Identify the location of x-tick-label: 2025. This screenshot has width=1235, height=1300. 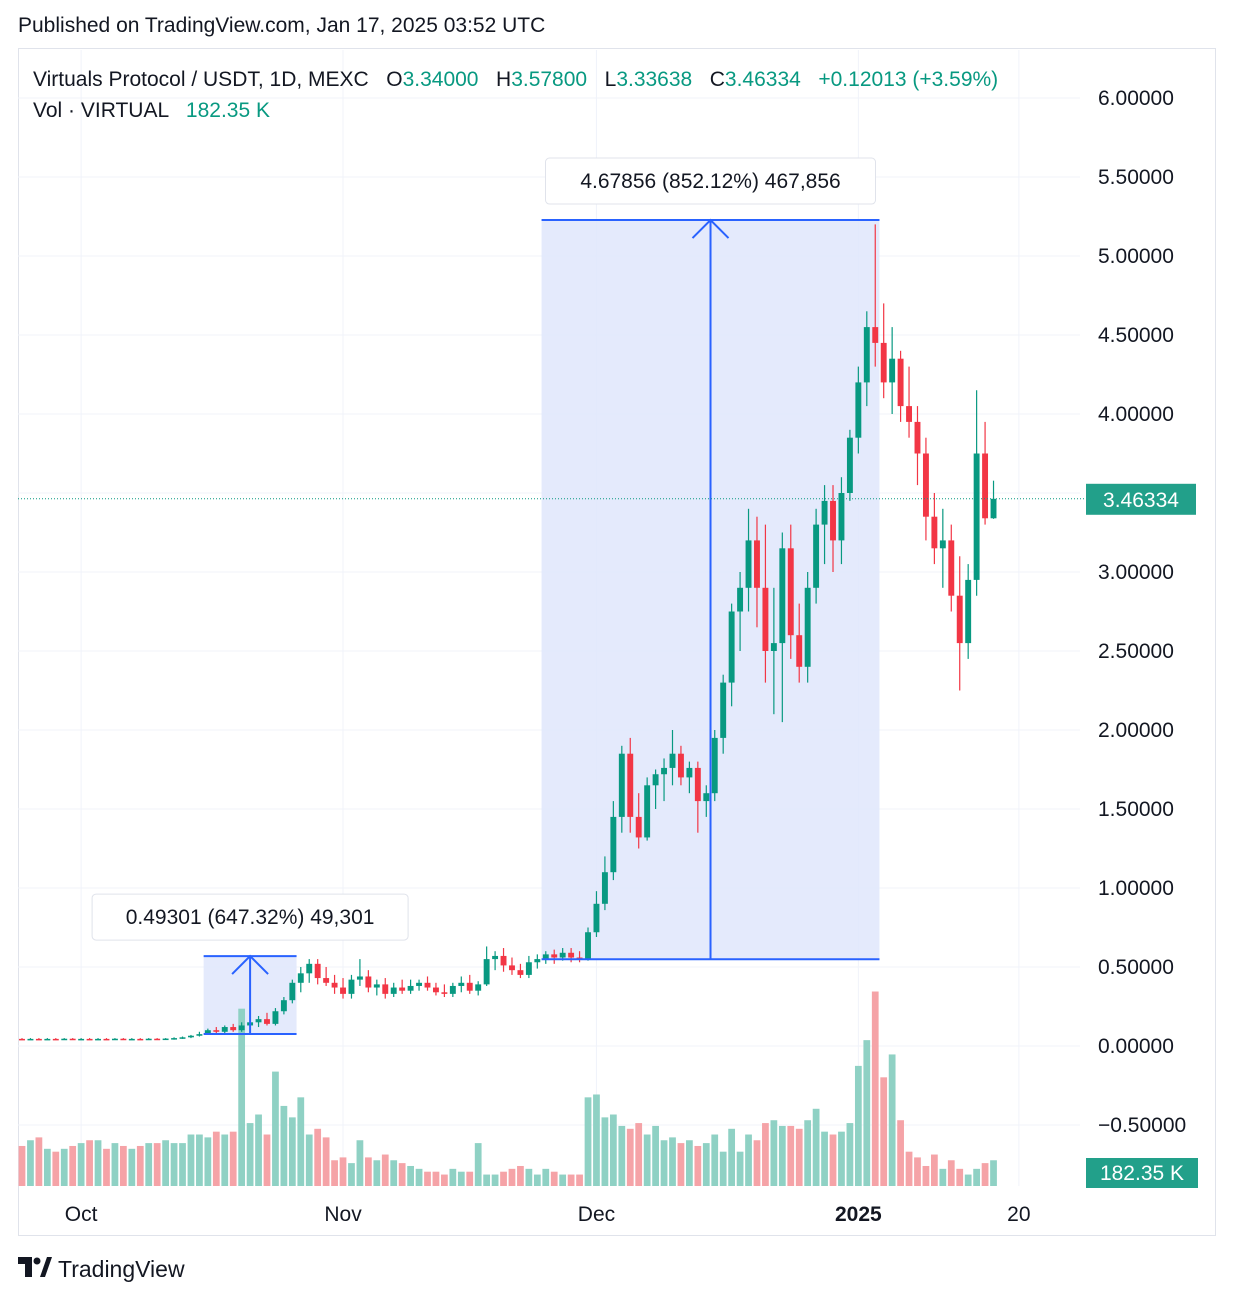
(858, 1214).